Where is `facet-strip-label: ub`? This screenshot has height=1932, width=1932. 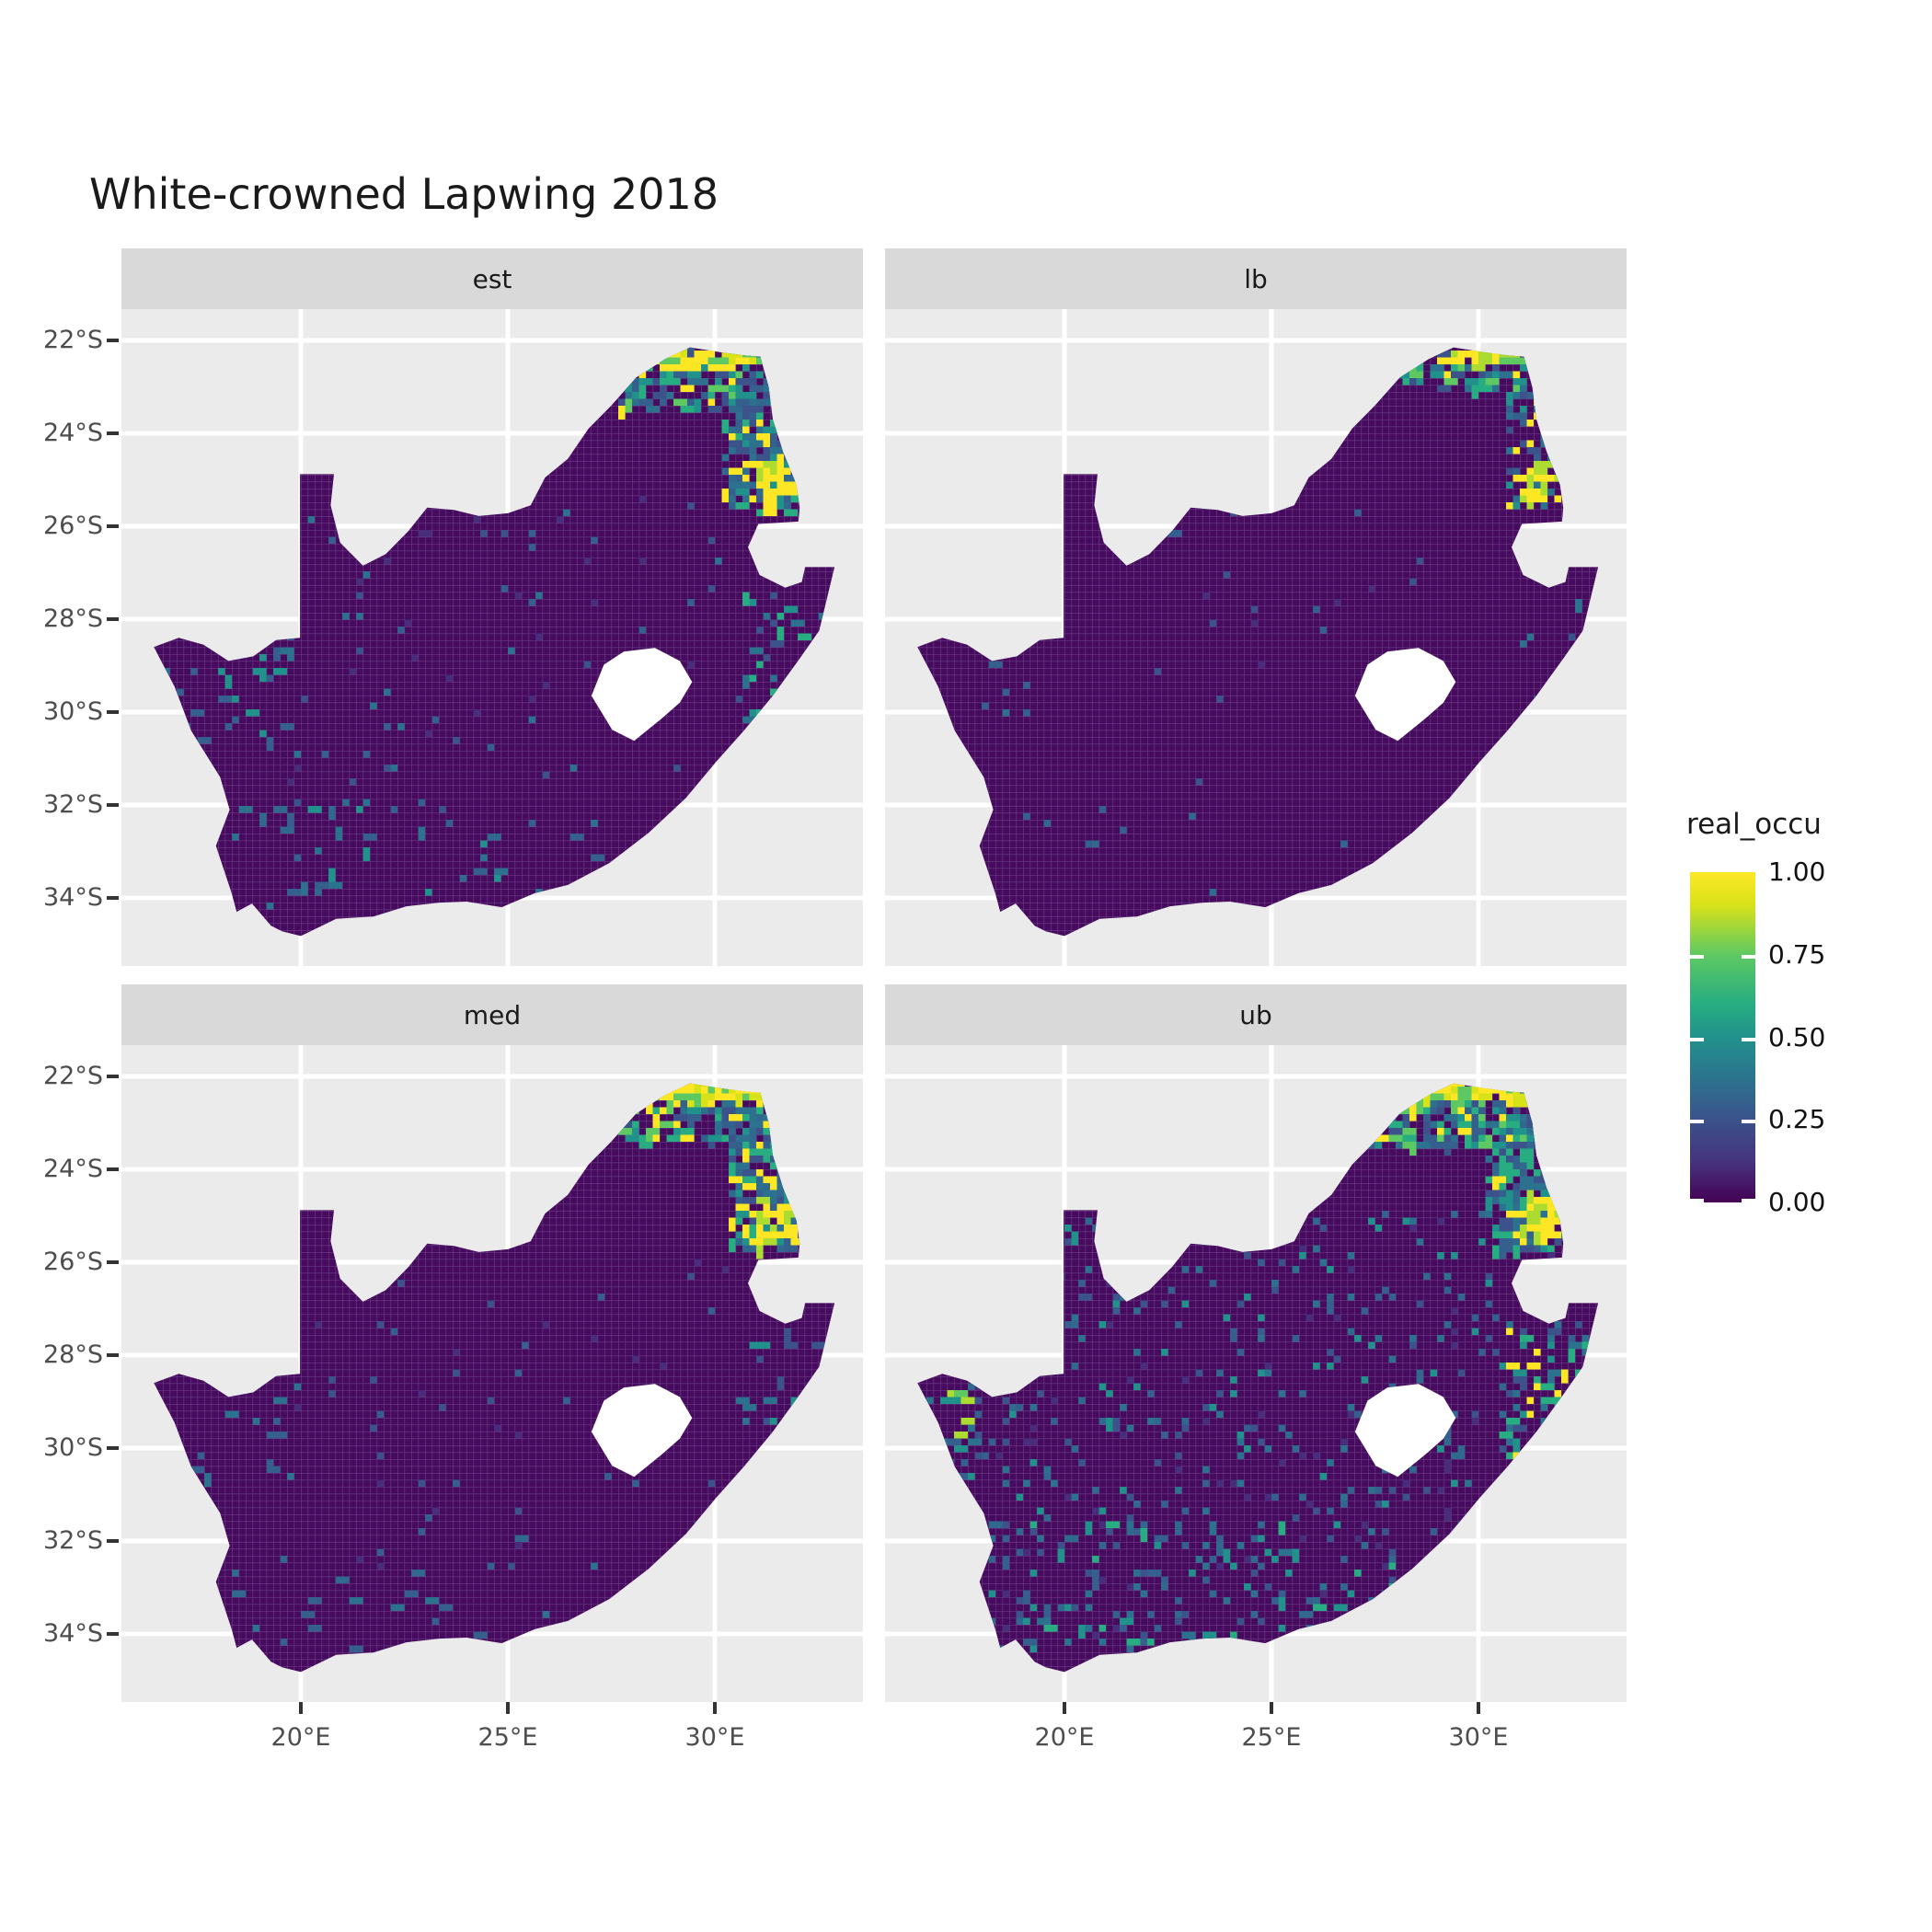
facet-strip-label: ub is located at coordinates (1255, 1014).